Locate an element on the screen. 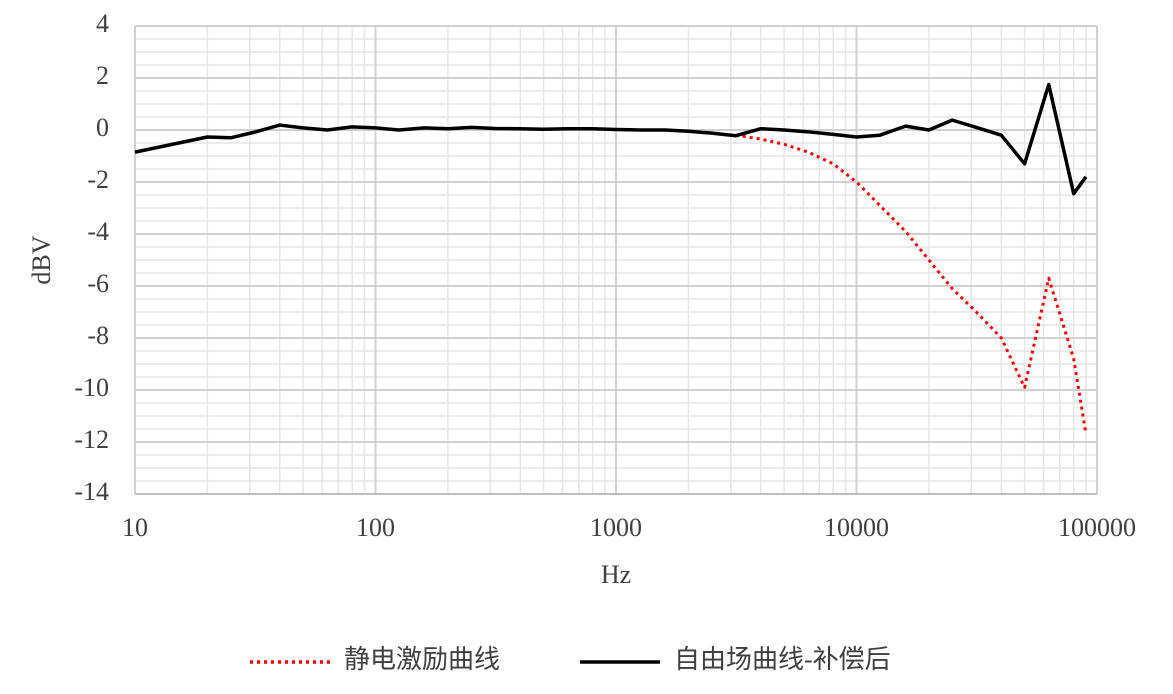 The height and width of the screenshot is (694, 1173). x-tick-label: 100000 is located at coordinates (1097, 527).